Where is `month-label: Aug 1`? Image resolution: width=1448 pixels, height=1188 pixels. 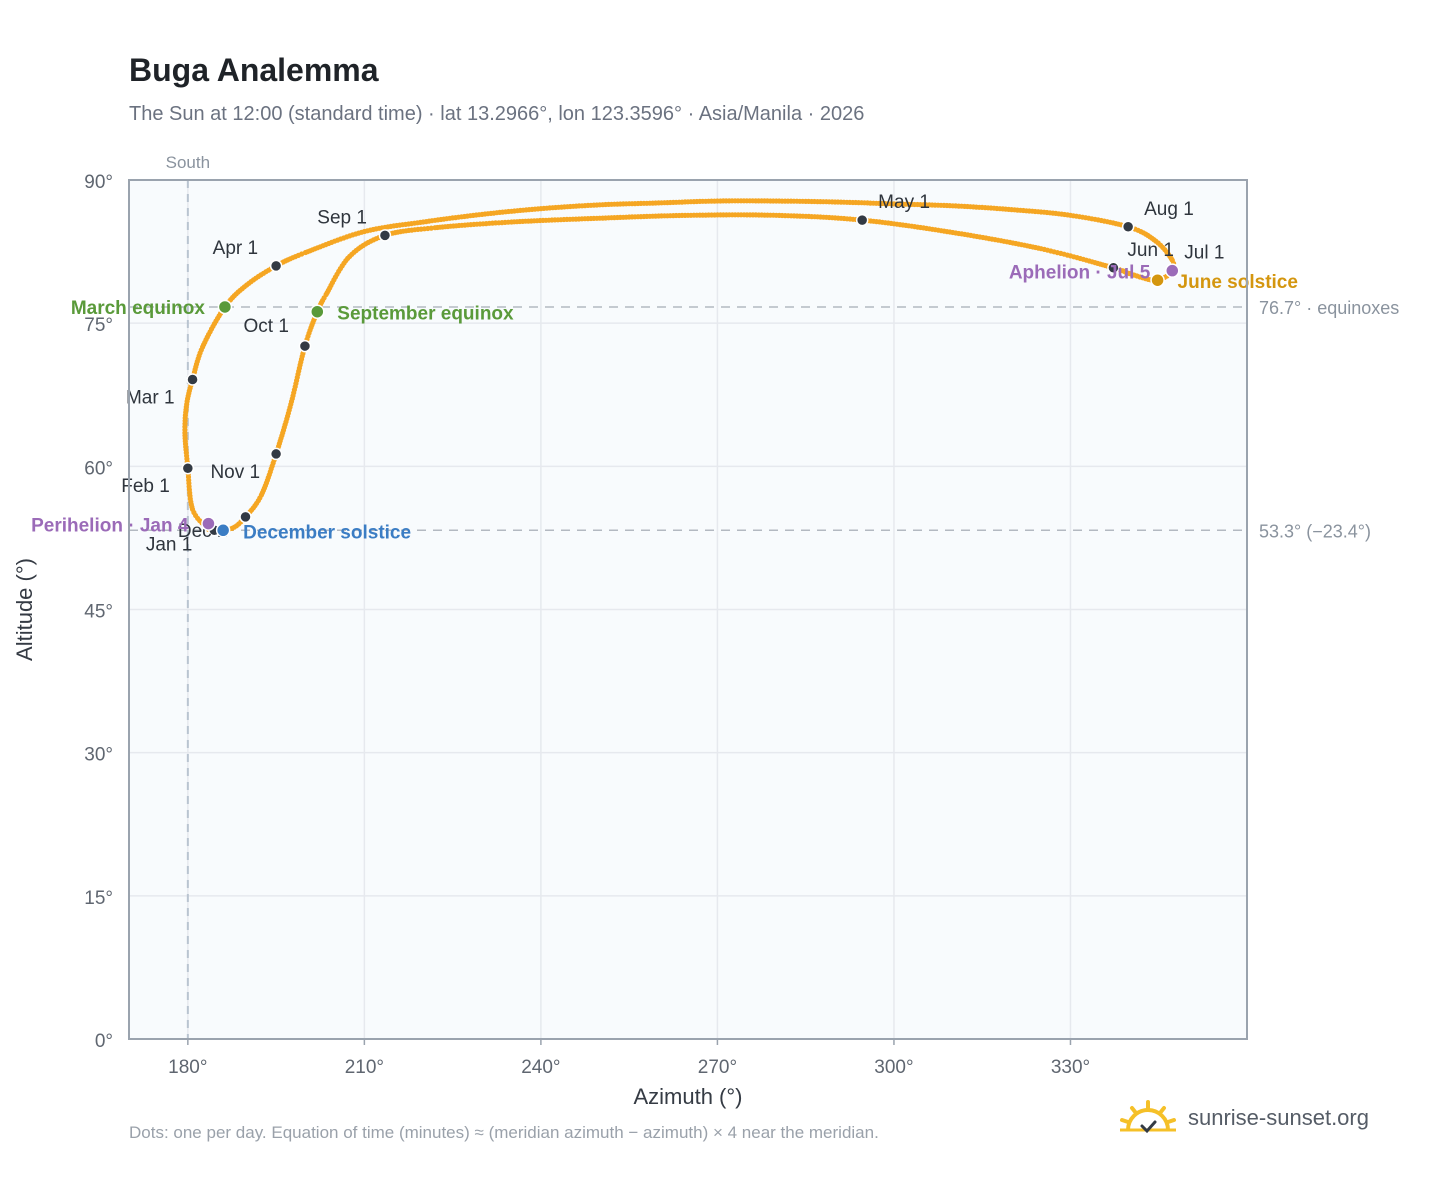 month-label: Aug 1 is located at coordinates (1169, 209).